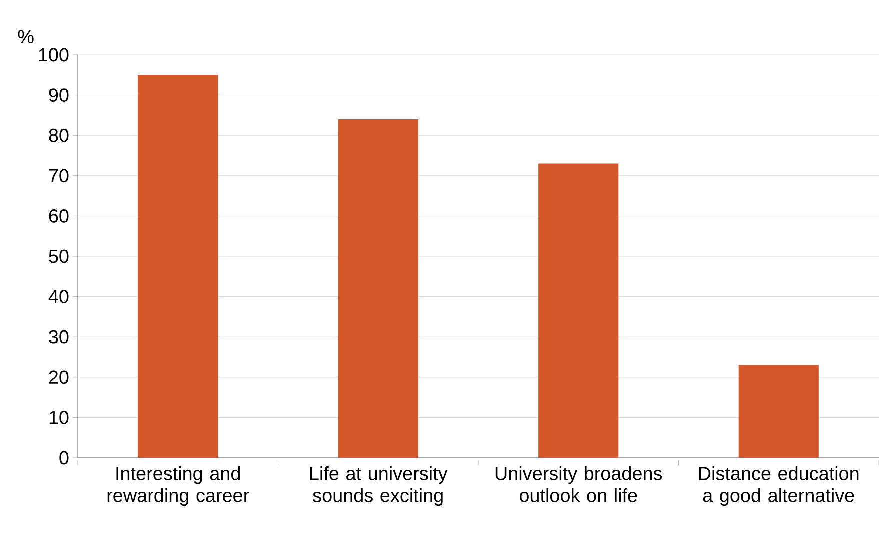  What do you see at coordinates (379, 486) in the screenshot?
I see `x-tick-label: Life at university sounds exciting` at bounding box center [379, 486].